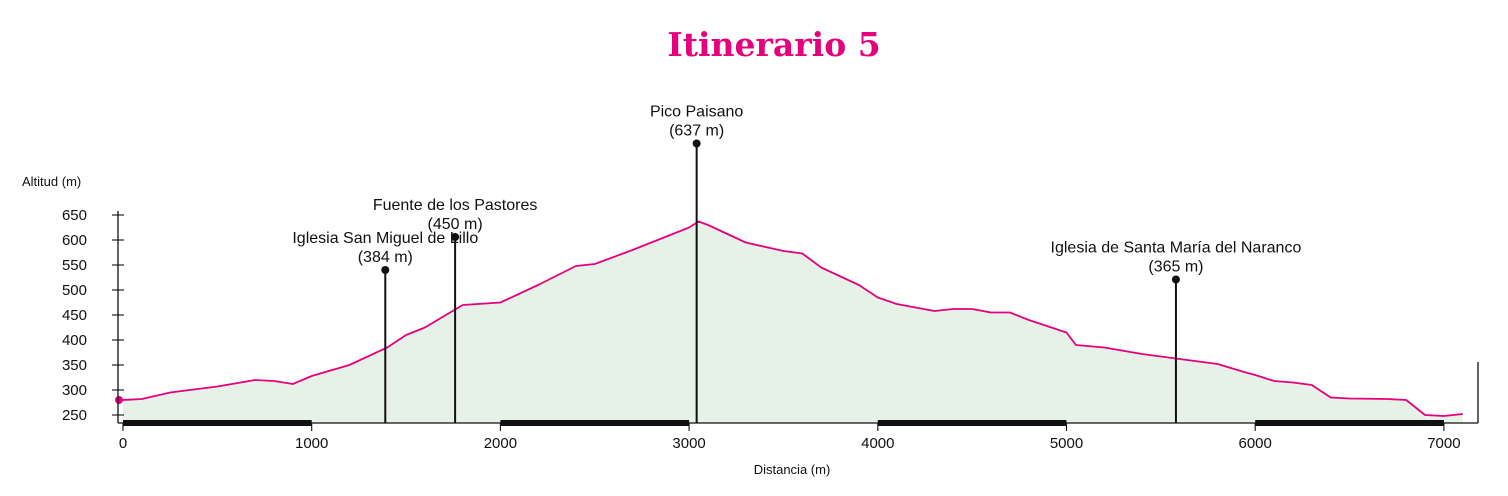  I want to click on x-tick-label: 1000, so click(311, 443).